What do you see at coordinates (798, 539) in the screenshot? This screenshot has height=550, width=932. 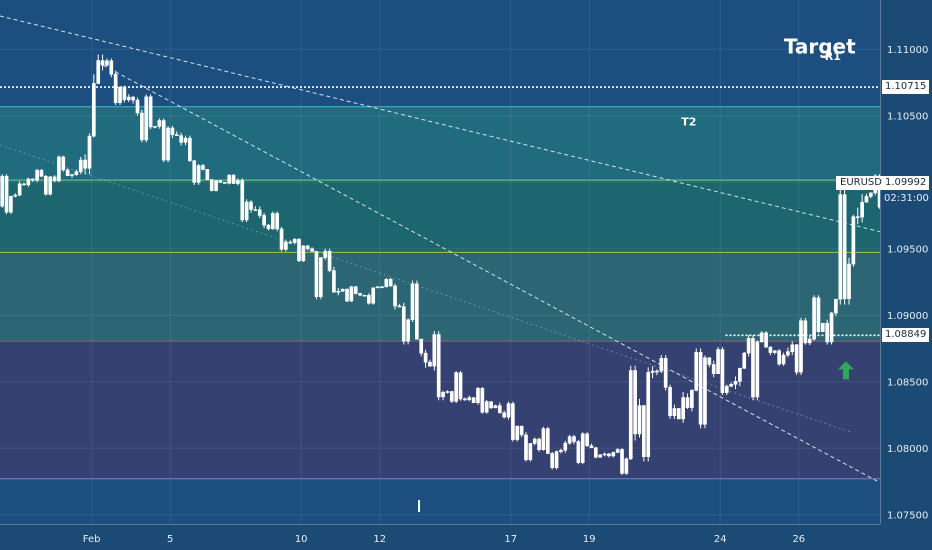 I see `time-tick-label: 26` at bounding box center [798, 539].